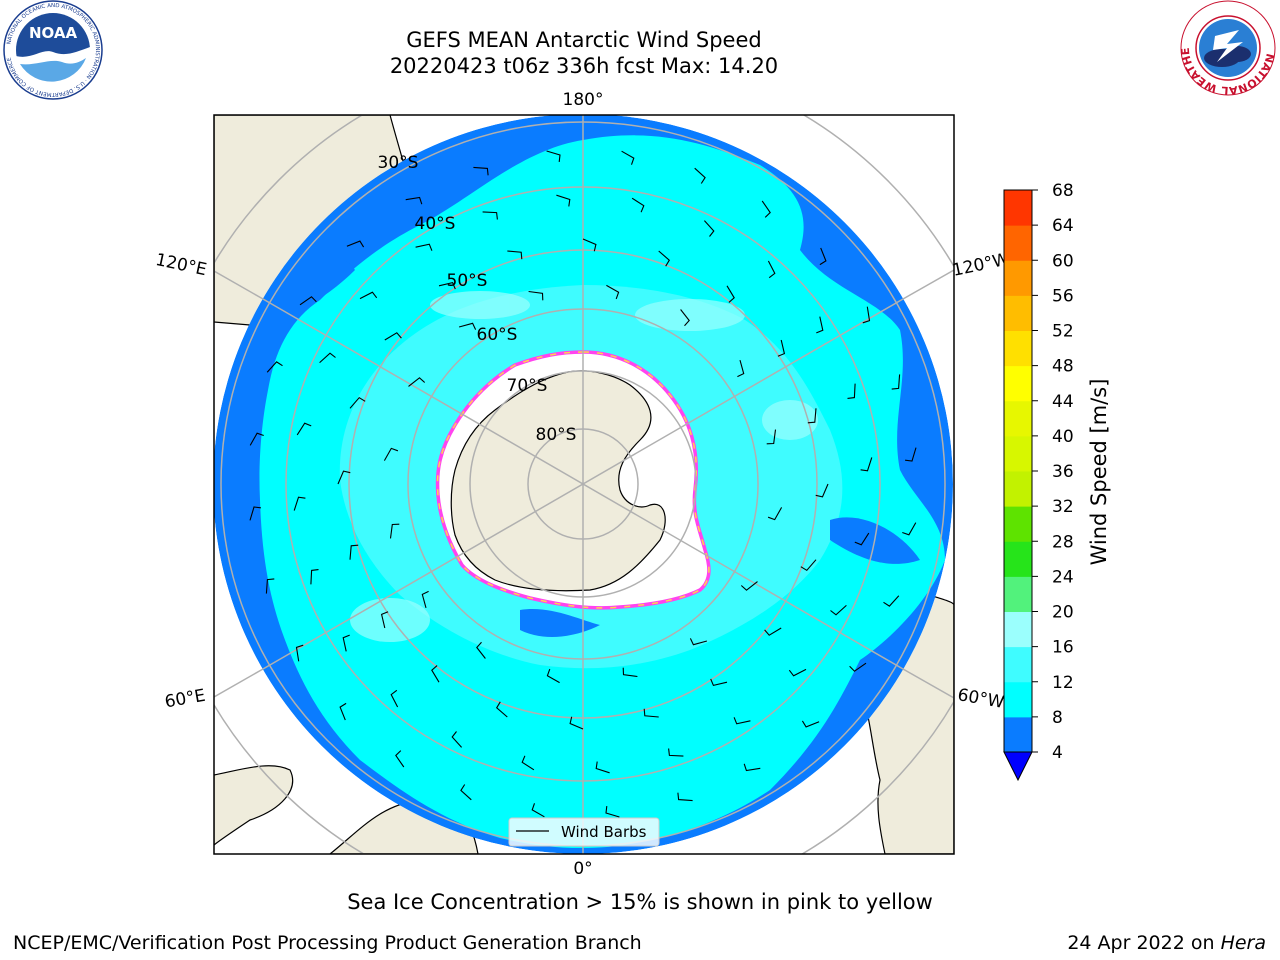 This screenshot has width=1280, height=960. I want to click on colorbar-tick-label: 44, so click(1063, 402).